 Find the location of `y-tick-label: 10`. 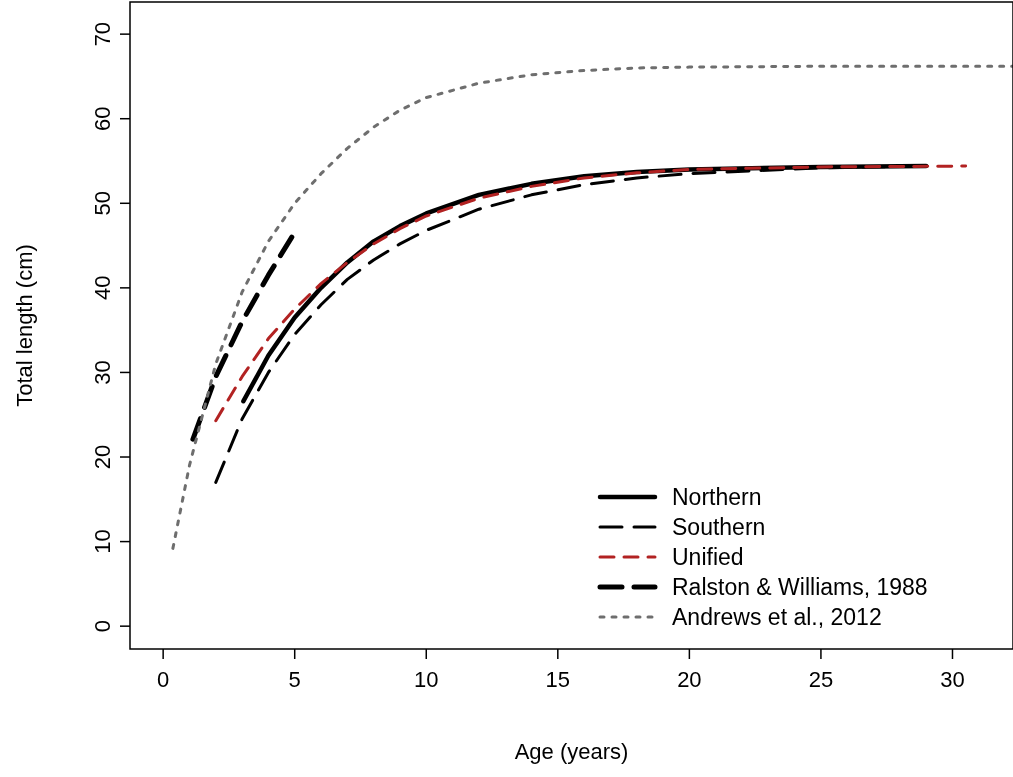

y-tick-label: 10 is located at coordinates (102, 541).